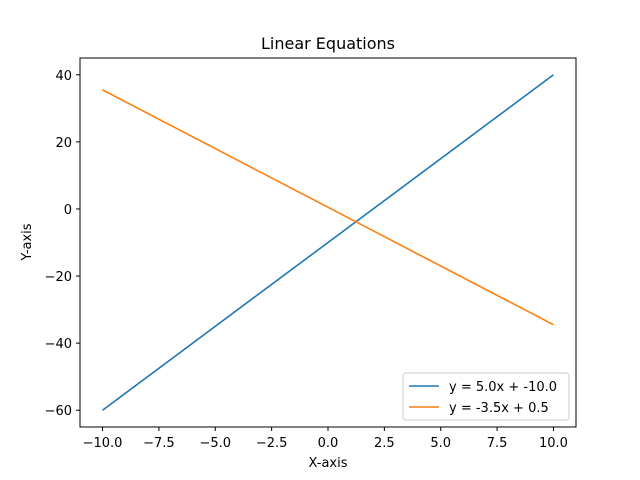 Image resolution: width=640 pixels, height=480 pixels. I want to click on y-tick-label: 20, so click(63, 143).